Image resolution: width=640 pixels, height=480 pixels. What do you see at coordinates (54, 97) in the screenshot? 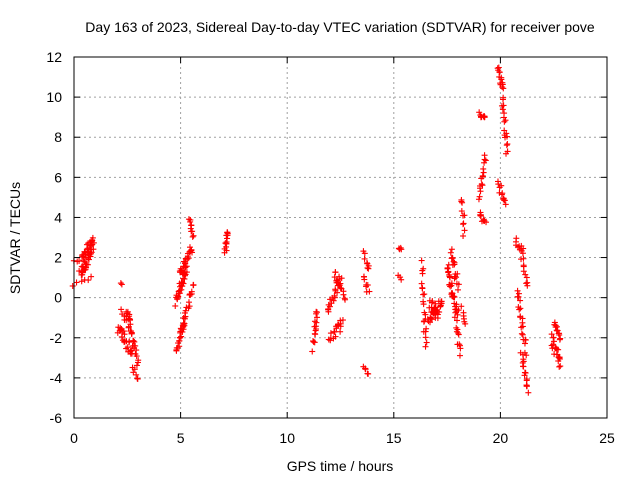
I see `y-tick-label: 10` at bounding box center [54, 97].